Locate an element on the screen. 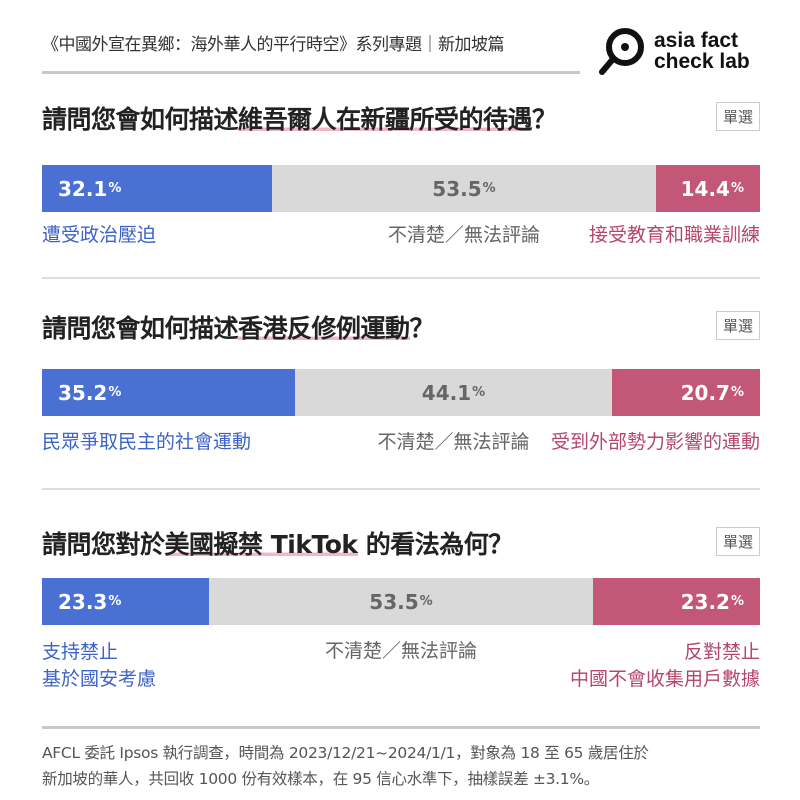 The width and height of the screenshot is (800, 800). data-label: 44.1 is located at coordinates (446, 392).